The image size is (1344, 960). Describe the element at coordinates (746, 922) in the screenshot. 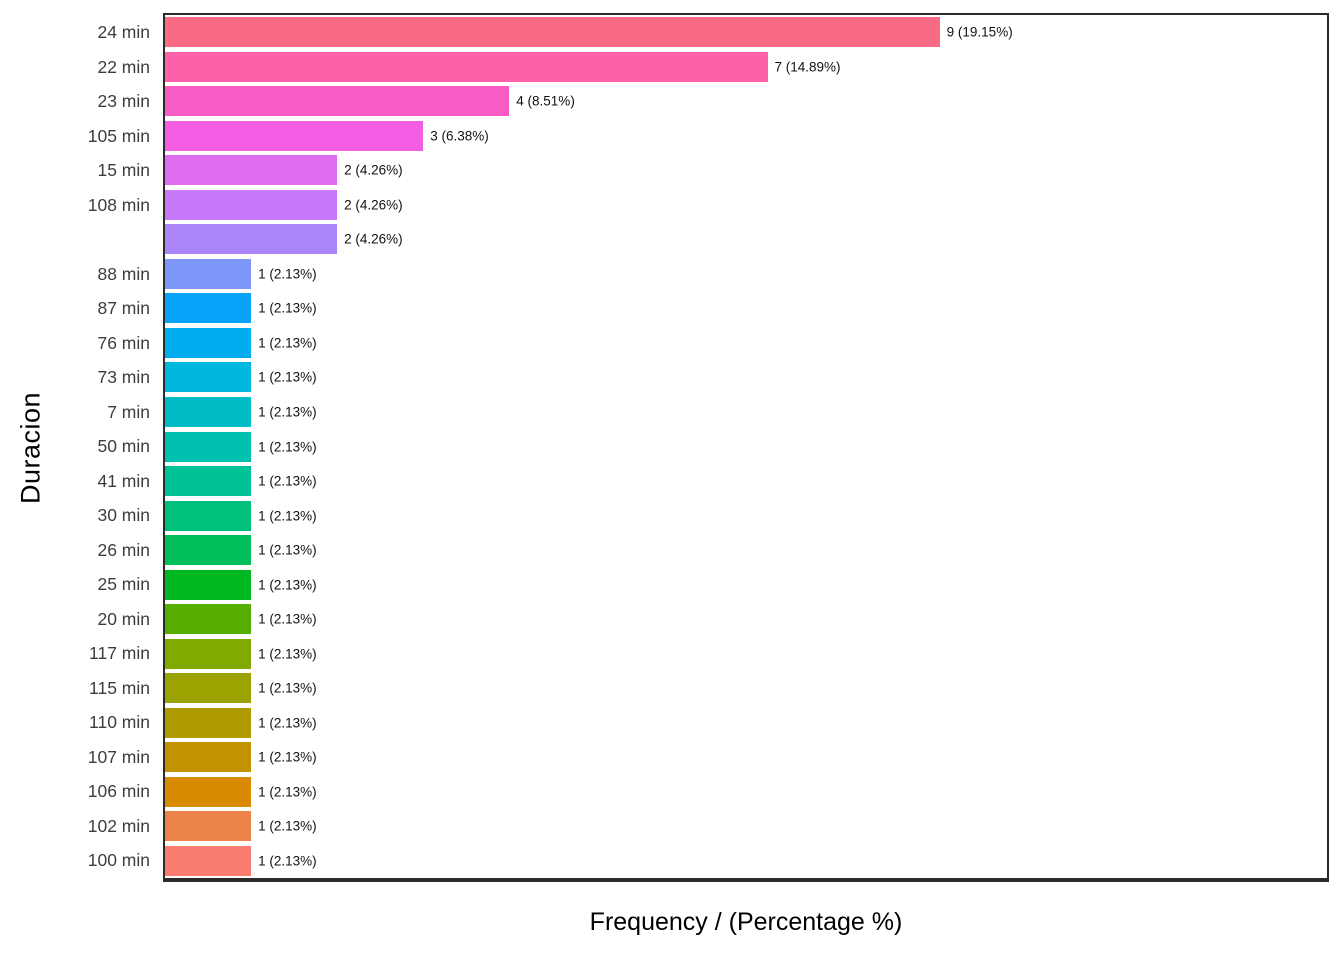

I see `x-axis-title: Frequency / (Percentage %)` at that location.